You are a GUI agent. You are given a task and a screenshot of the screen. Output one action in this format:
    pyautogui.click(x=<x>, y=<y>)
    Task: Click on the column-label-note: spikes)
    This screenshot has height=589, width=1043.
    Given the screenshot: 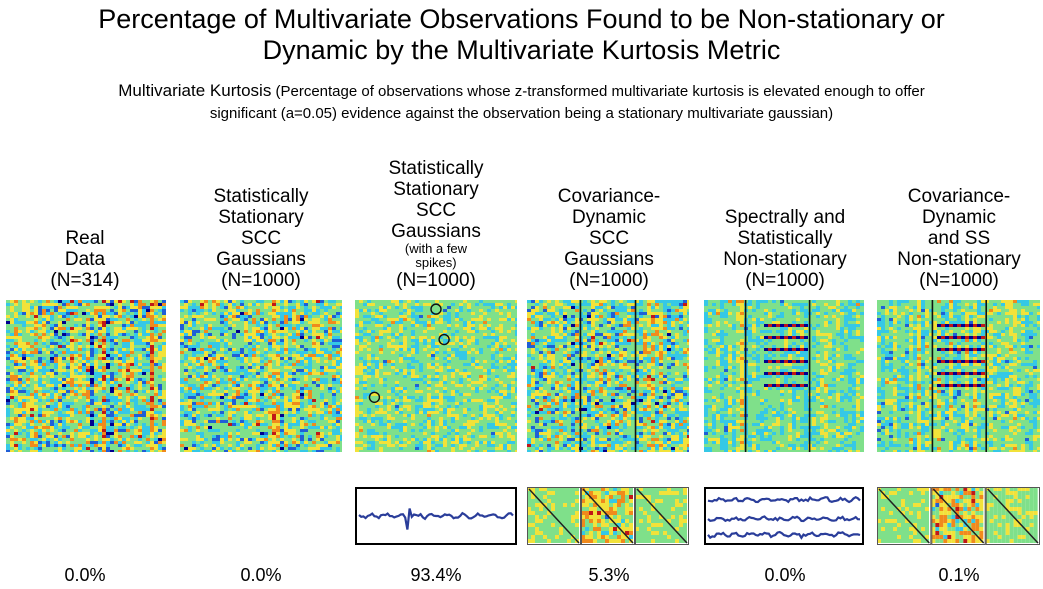 What is the action you would take?
    pyautogui.click(x=436, y=262)
    